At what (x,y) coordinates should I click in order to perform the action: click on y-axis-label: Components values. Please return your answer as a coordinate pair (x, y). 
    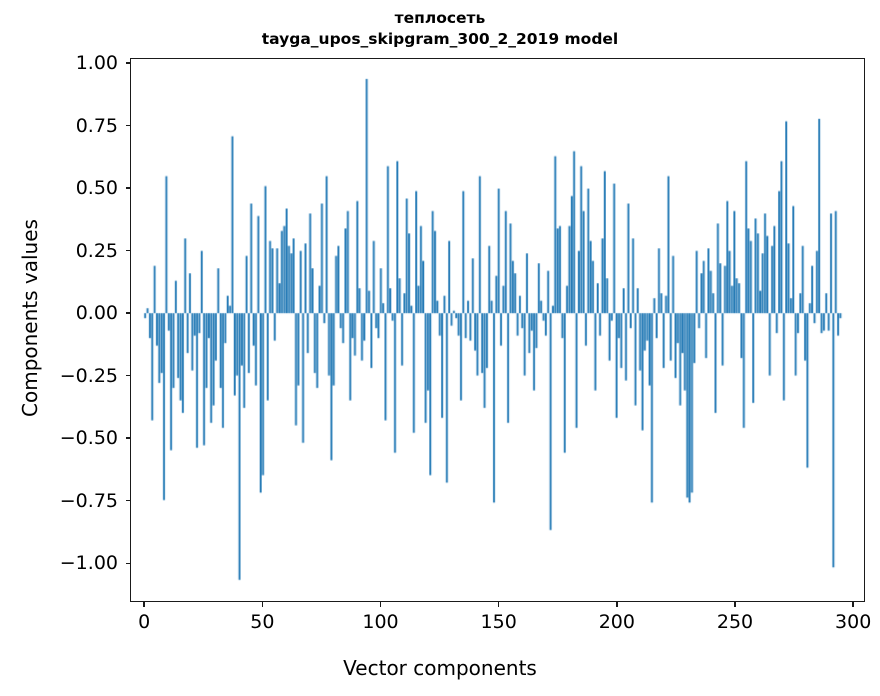
    Looking at the image, I should click on (30, 318).